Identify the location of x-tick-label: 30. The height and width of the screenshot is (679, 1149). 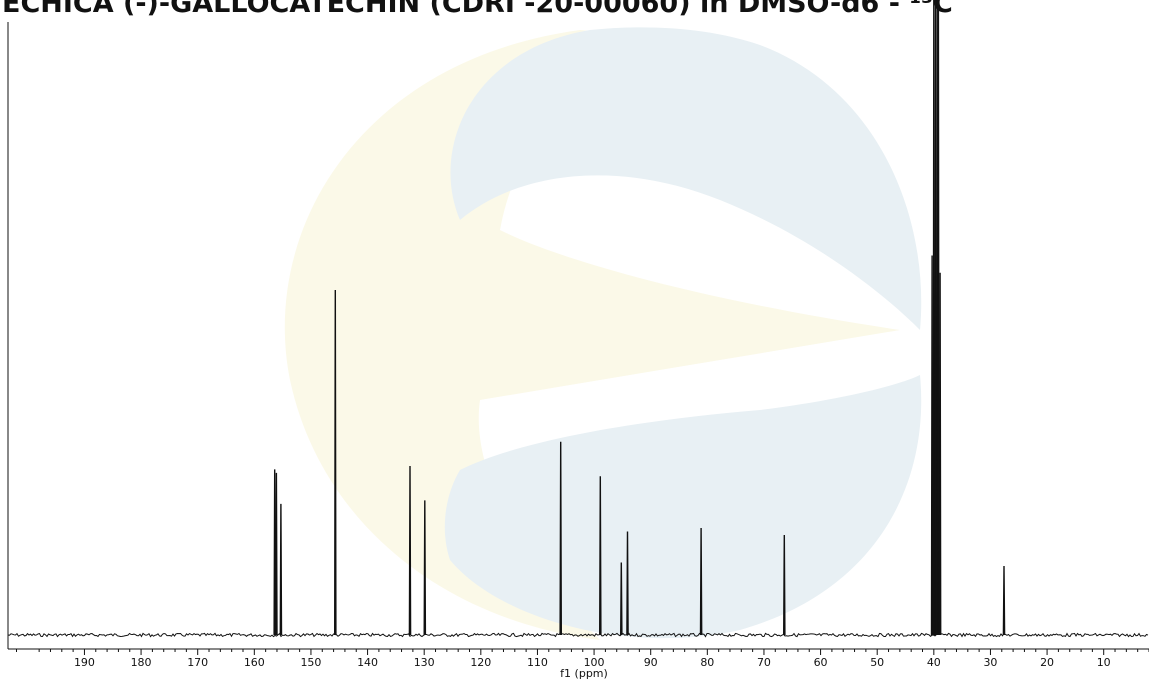
(990, 662).